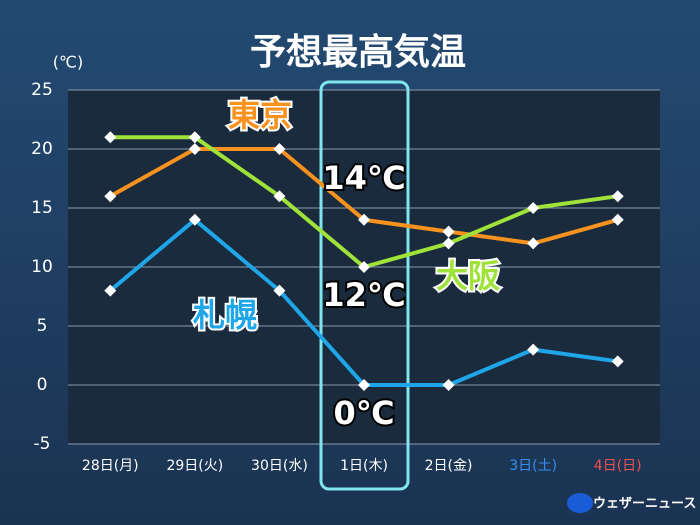  Describe the element at coordinates (42, 326) in the screenshot. I see `y-tick-label: 5` at that location.